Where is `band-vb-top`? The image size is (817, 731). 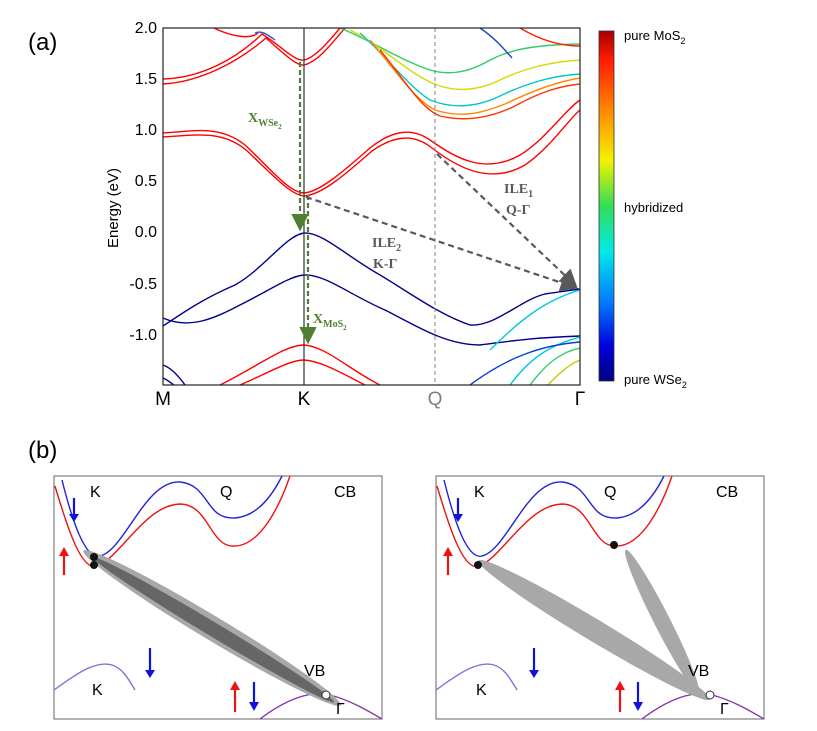 band-vb-top is located at coordinates (371, 279).